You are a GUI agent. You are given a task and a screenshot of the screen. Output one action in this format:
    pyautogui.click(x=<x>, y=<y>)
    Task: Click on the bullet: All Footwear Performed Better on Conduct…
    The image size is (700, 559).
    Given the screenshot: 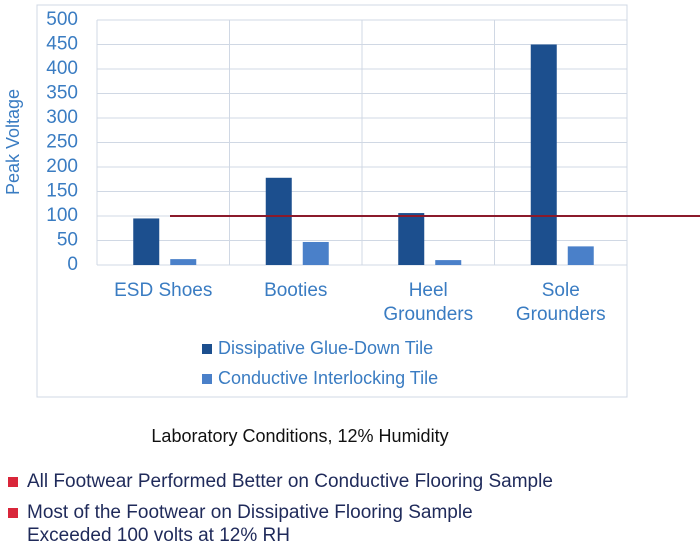 What is the action you would take?
    pyautogui.click(x=280, y=481)
    